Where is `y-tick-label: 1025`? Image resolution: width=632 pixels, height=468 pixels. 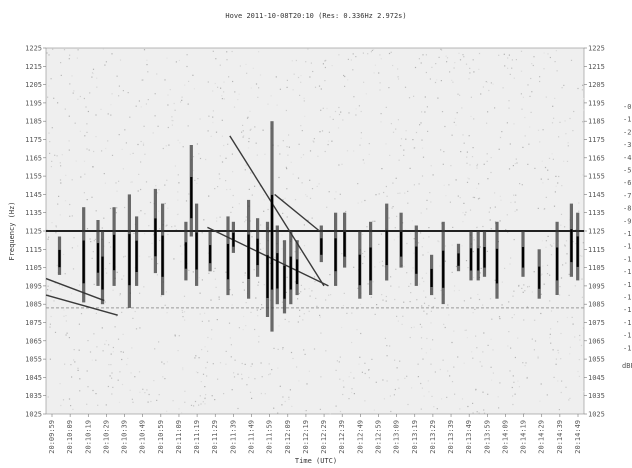
y-tick-label: 1025 is located at coordinates (33, 415).